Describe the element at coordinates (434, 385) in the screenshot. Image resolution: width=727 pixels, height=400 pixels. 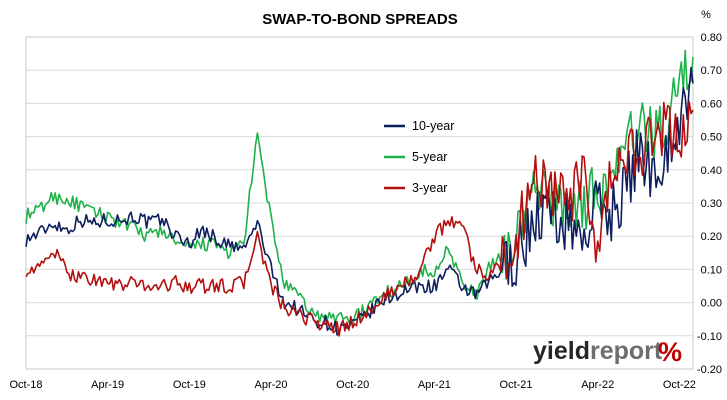
I see `x-tick-label: Apr-21` at that location.